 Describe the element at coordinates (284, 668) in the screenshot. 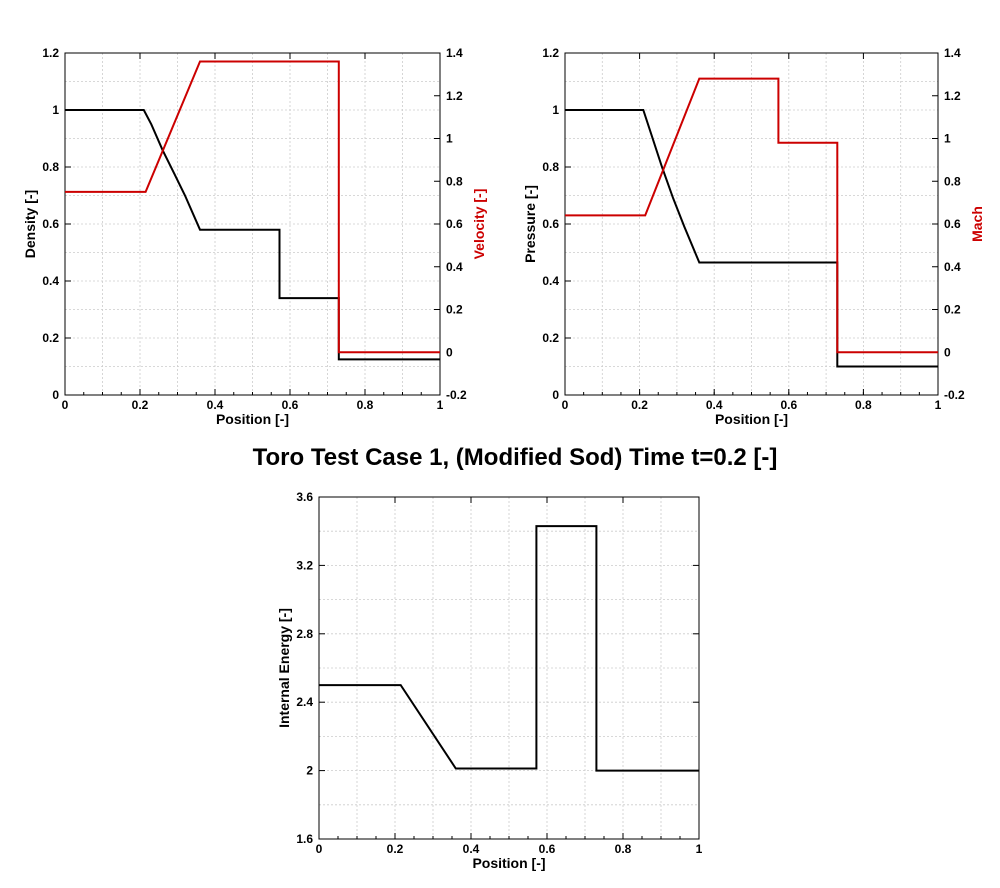

I see `chart-2-y-axis-label: Internal Energy [-]` at that location.